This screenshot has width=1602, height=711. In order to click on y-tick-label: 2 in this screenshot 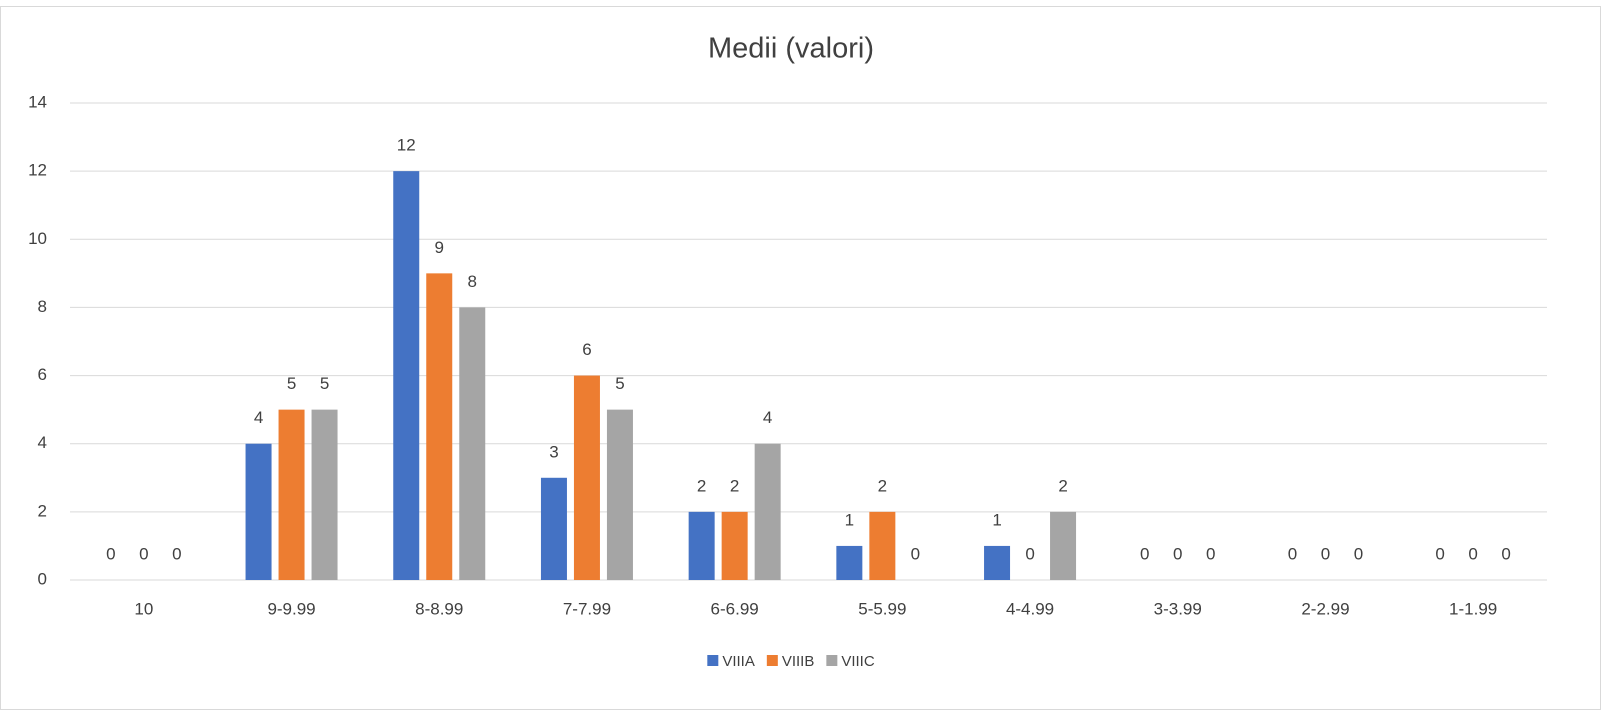, I will do `click(42, 510)`.